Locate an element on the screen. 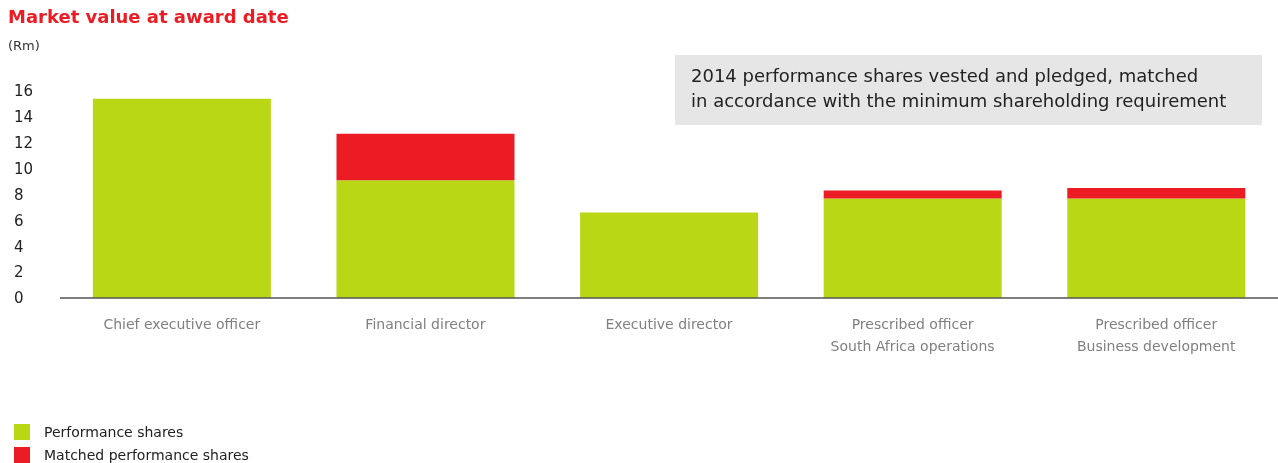 The height and width of the screenshot is (463, 1278). chart-title: Market value at award date is located at coordinates (148, 16).